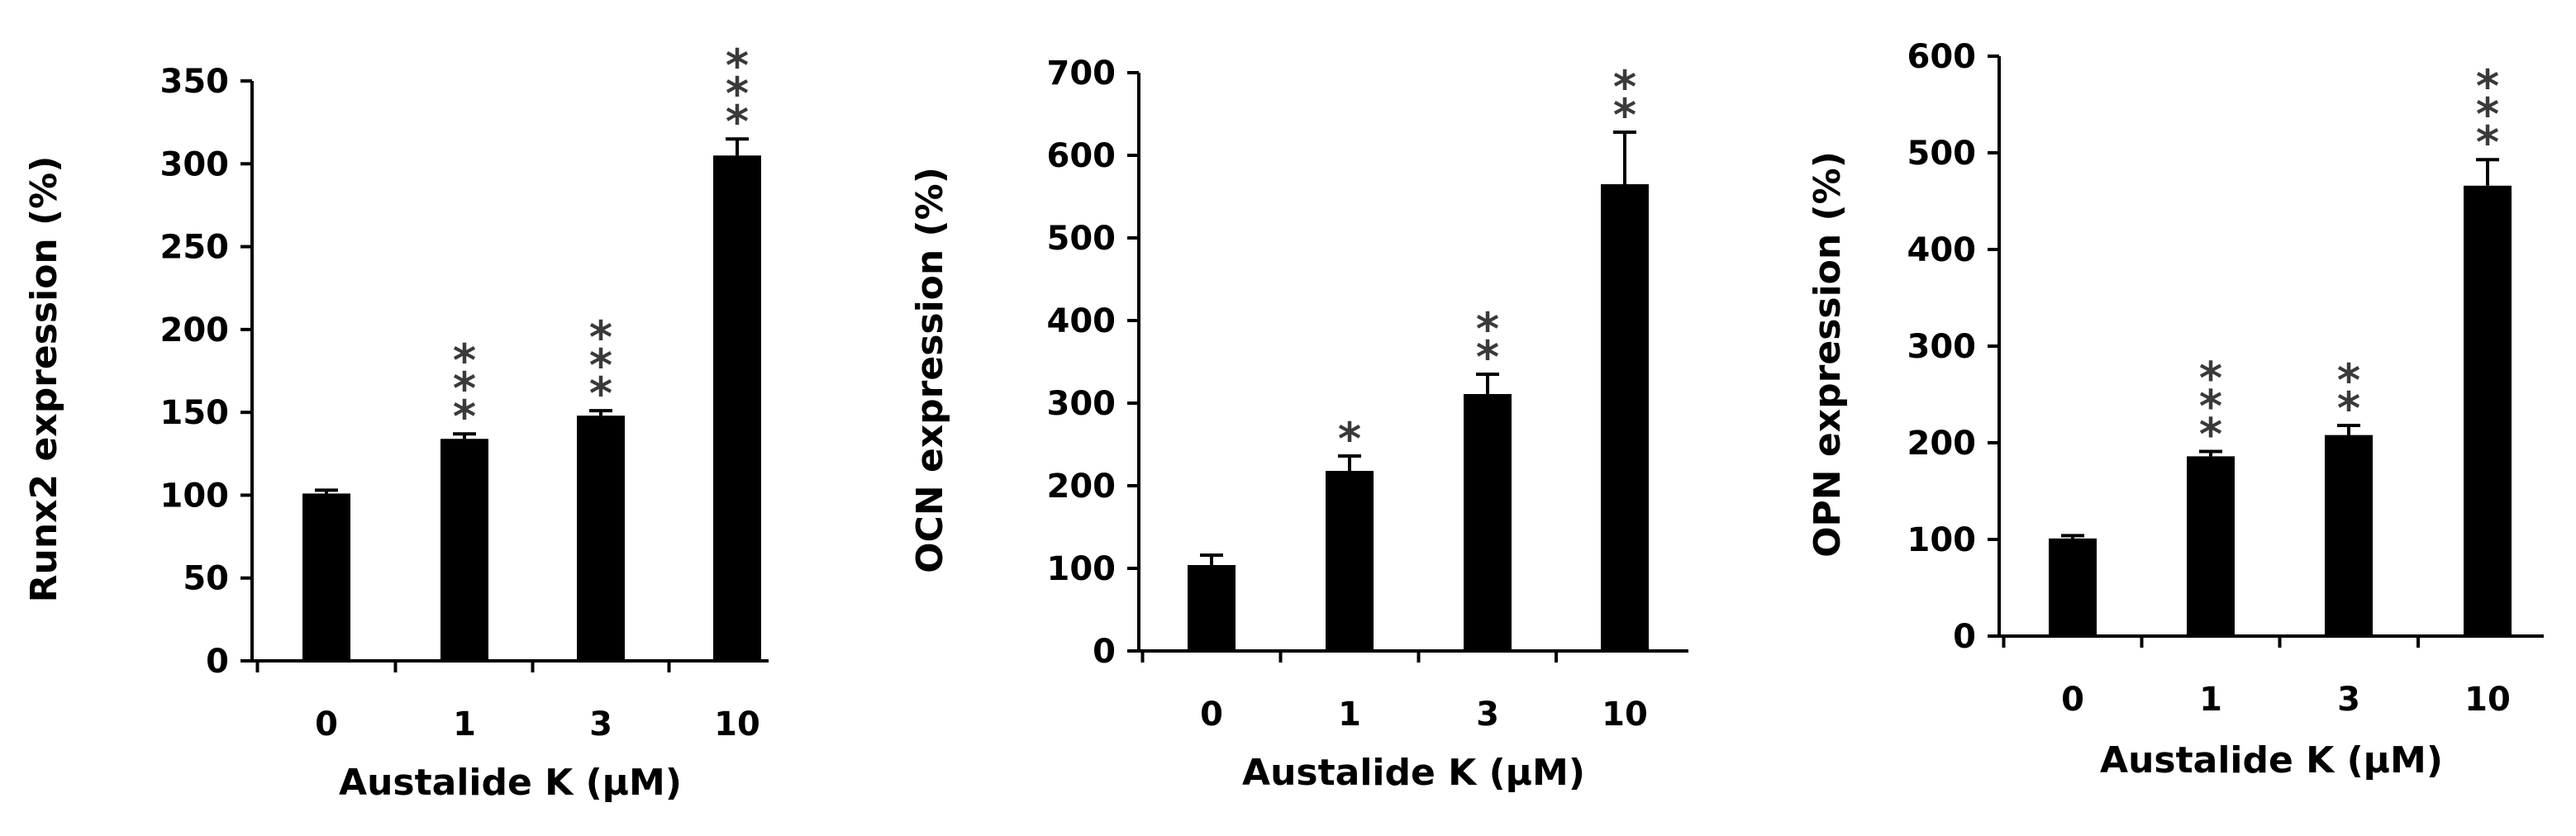  What do you see at coordinates (195, 413) in the screenshot?
I see `y-tick-label: 150` at bounding box center [195, 413].